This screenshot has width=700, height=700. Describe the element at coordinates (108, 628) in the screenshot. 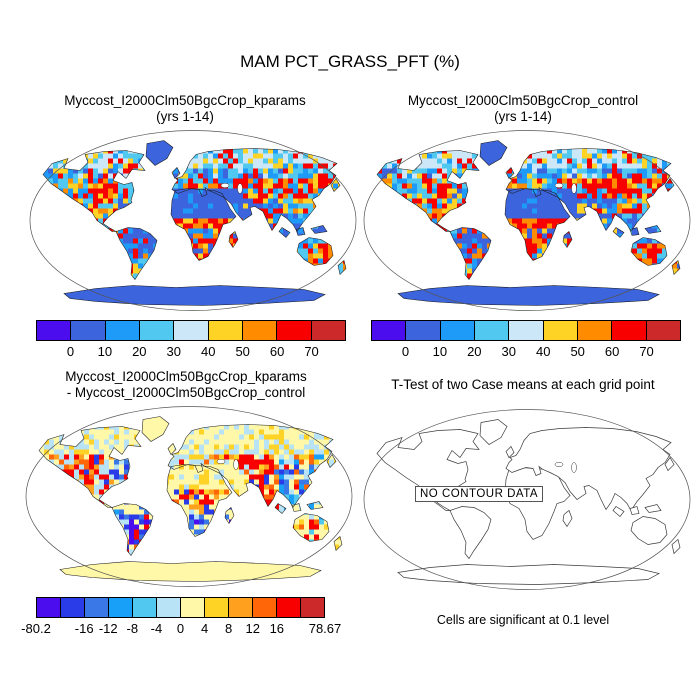

I see `colorbar-tick-label: -12` at that location.